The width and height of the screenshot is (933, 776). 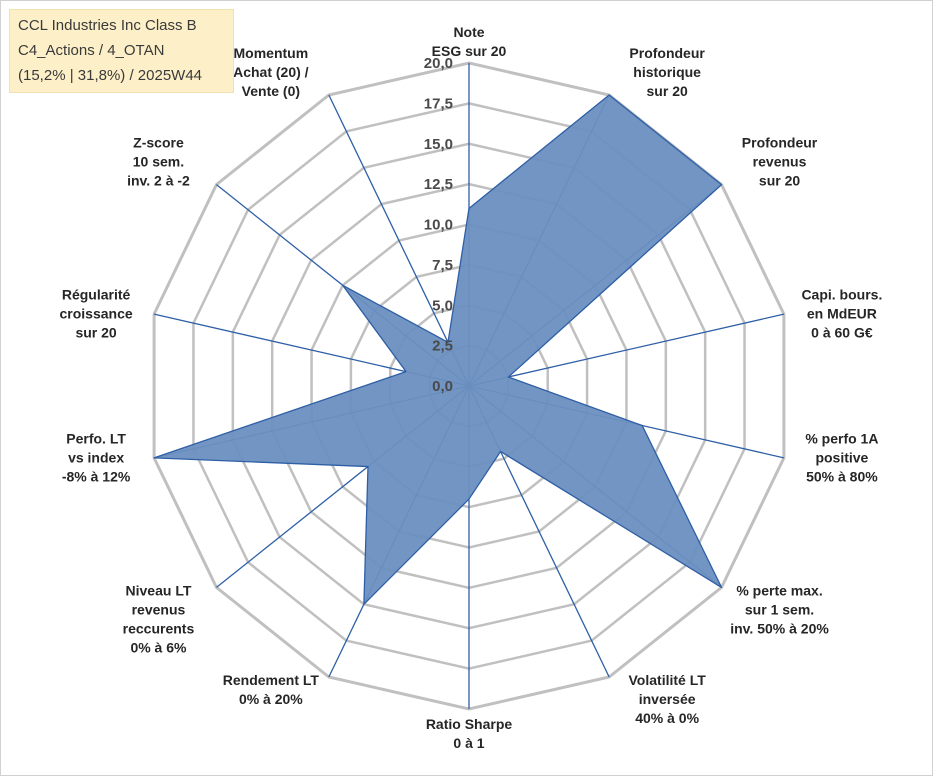 What do you see at coordinates (779, 628) in the screenshot?
I see `axis-label-line: inv. 50% à 20%` at bounding box center [779, 628].